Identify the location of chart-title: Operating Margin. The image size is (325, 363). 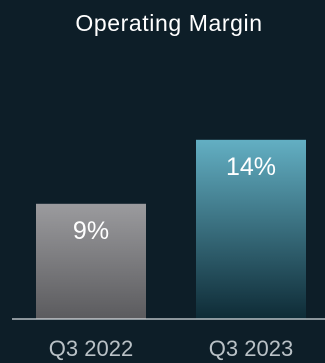
(168, 23).